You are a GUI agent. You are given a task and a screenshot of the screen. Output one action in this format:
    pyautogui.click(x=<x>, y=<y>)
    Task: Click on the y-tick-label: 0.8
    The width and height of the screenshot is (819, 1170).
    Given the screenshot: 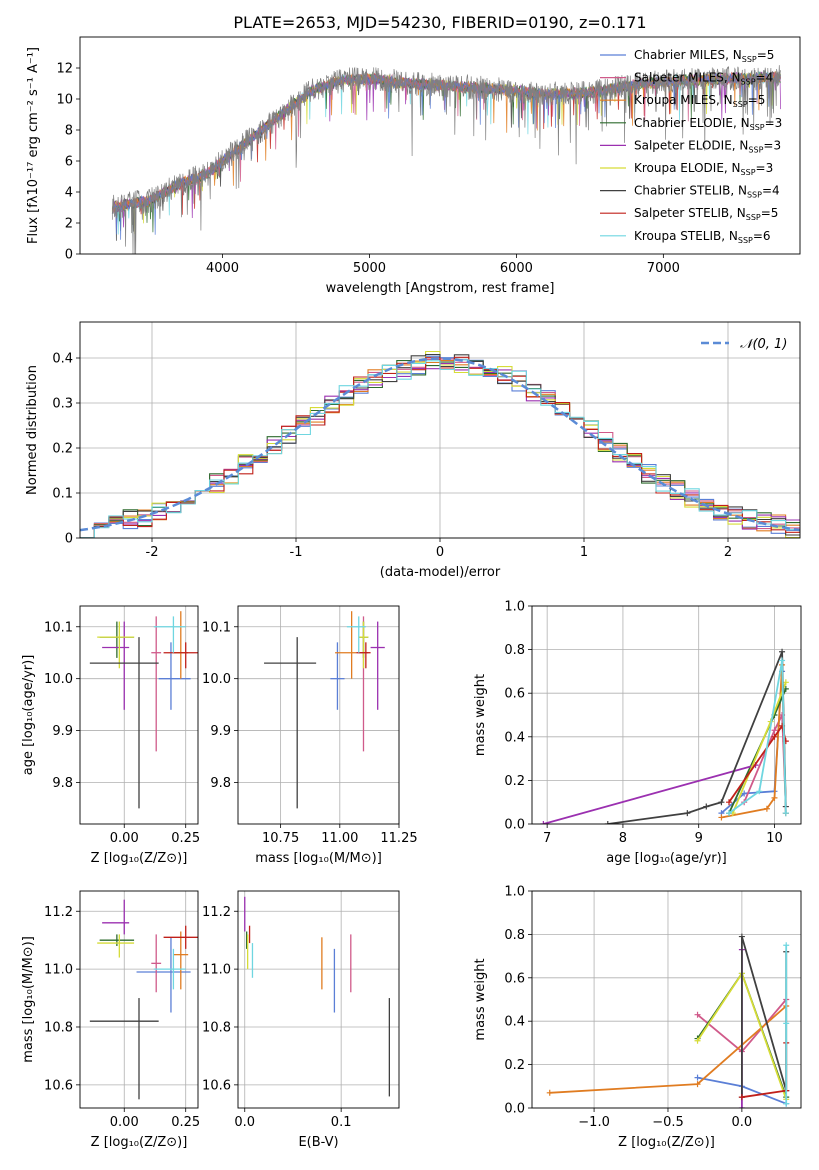 What is the action you would take?
    pyautogui.click(x=514, y=650)
    